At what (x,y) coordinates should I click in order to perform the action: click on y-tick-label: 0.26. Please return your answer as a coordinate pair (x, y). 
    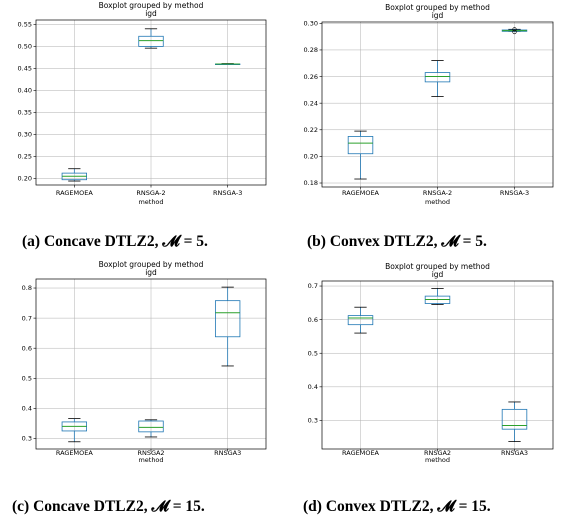
    Looking at the image, I should click on (311, 77).